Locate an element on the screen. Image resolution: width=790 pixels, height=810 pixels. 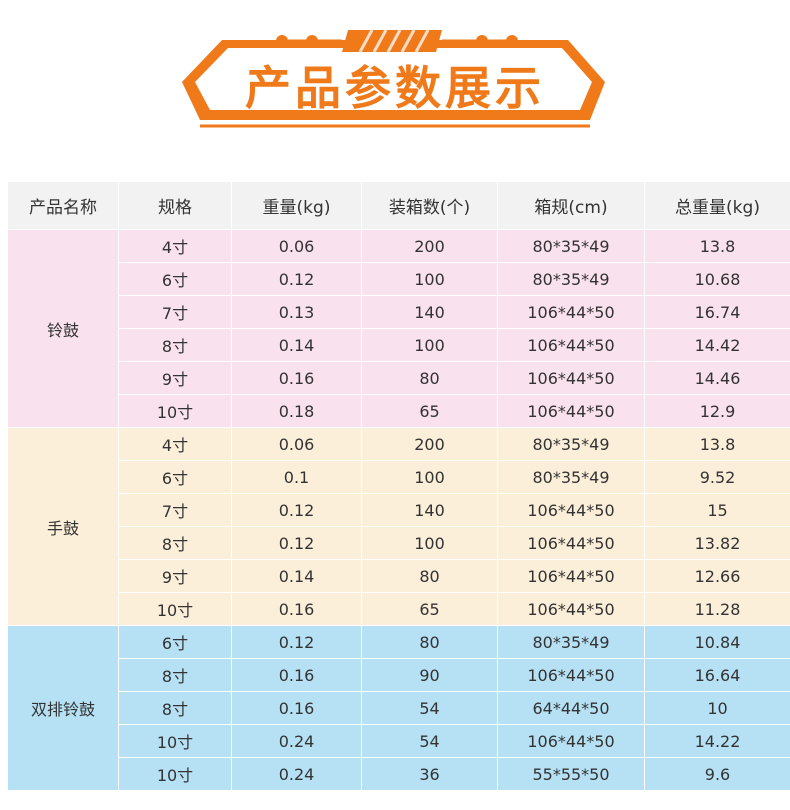
table-row: 9寸 0.16 80 106*44*50 14.46 is located at coordinates (399, 378).